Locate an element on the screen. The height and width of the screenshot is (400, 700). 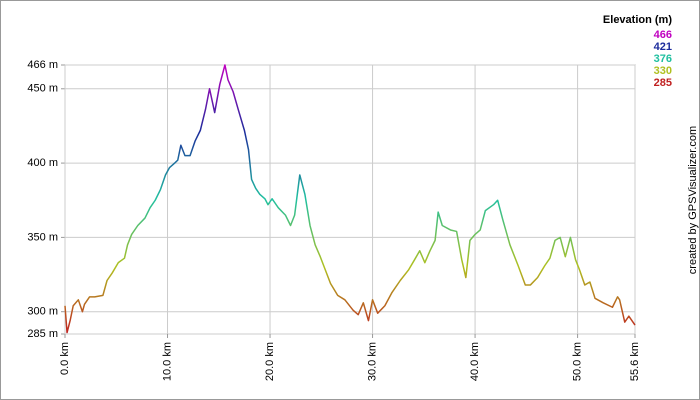
x-tick-label: 40.0 km is located at coordinates (475, 361).